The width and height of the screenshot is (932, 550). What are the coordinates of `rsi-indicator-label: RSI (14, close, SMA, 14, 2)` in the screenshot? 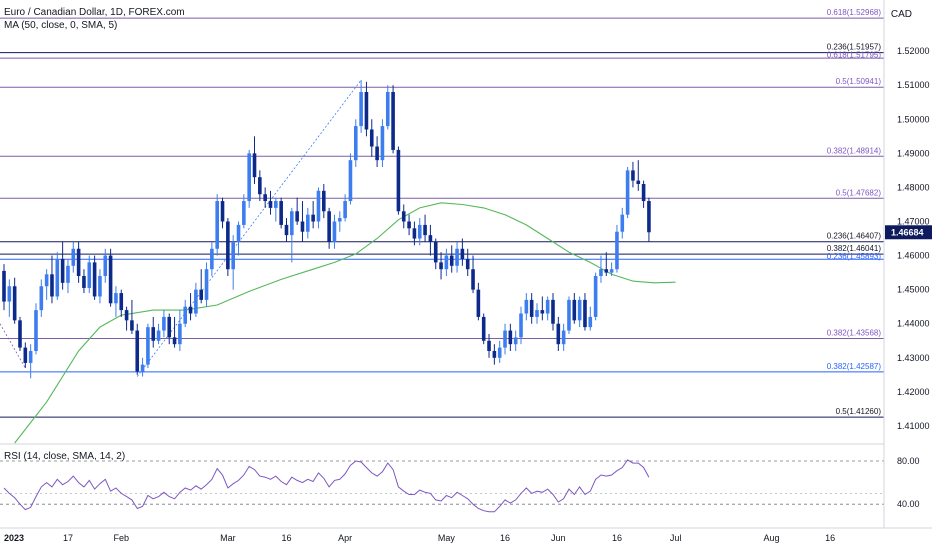 It's located at (65, 456).